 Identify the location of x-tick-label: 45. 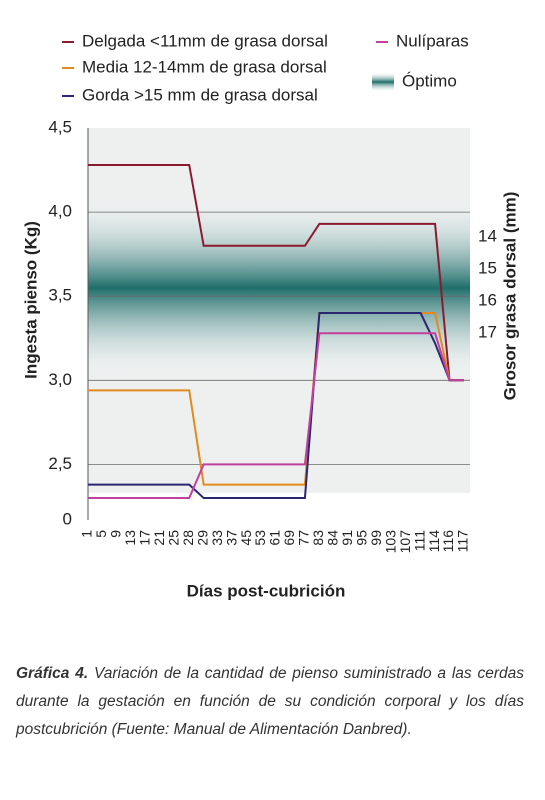
(246, 538).